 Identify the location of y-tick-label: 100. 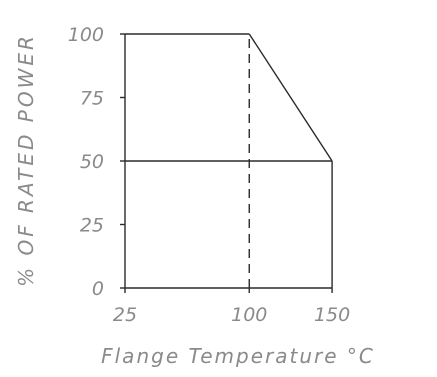
(86, 35).